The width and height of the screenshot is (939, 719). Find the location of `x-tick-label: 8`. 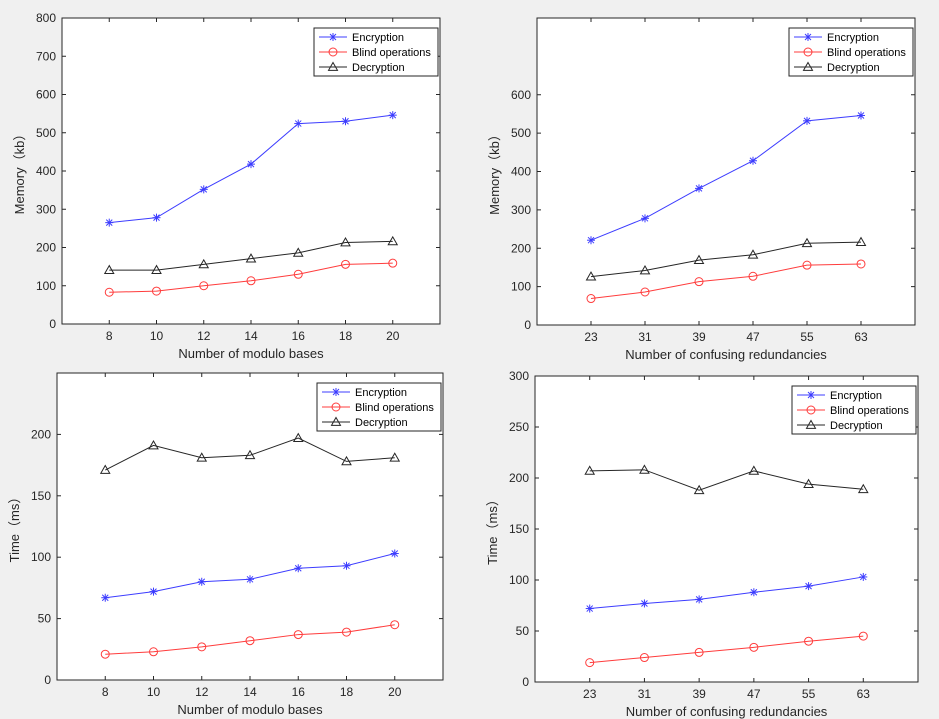

x-tick-label: 8 is located at coordinates (109, 336).